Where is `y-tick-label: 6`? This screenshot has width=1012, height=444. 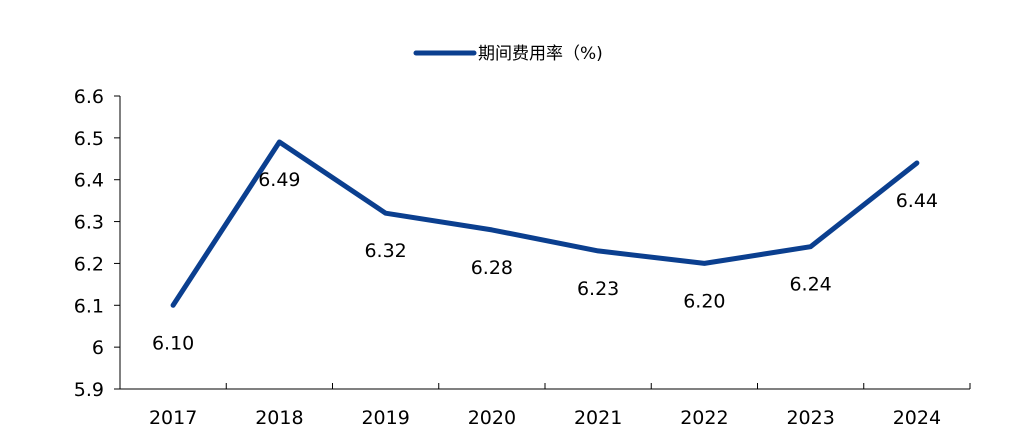
y-tick-label: 6 is located at coordinates (98, 348).